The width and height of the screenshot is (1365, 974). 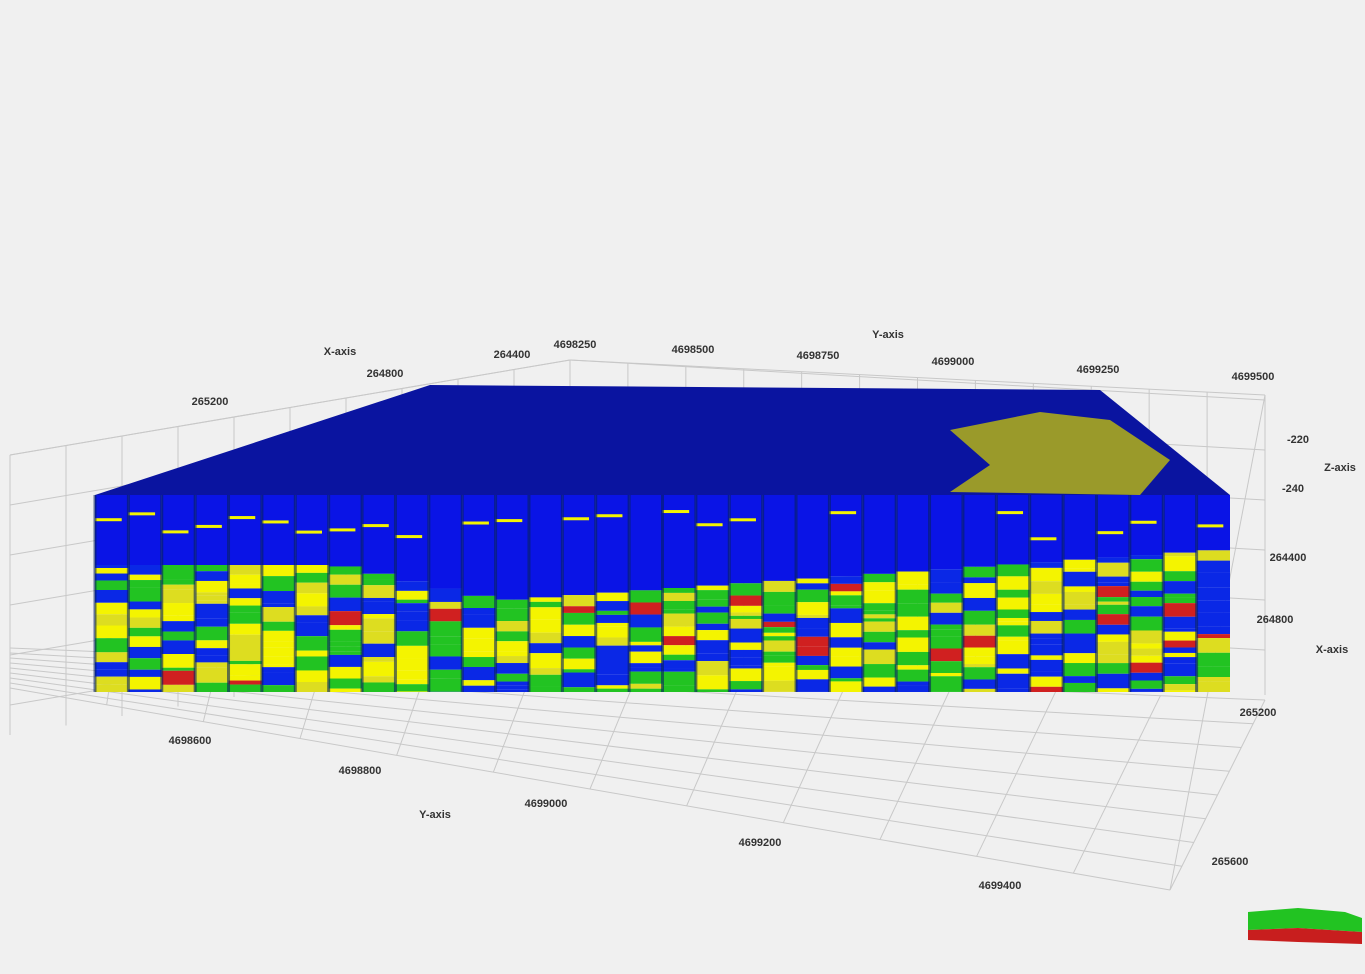 What do you see at coordinates (435, 815) in the screenshot?
I see `axis-title: Y-axis` at bounding box center [435, 815].